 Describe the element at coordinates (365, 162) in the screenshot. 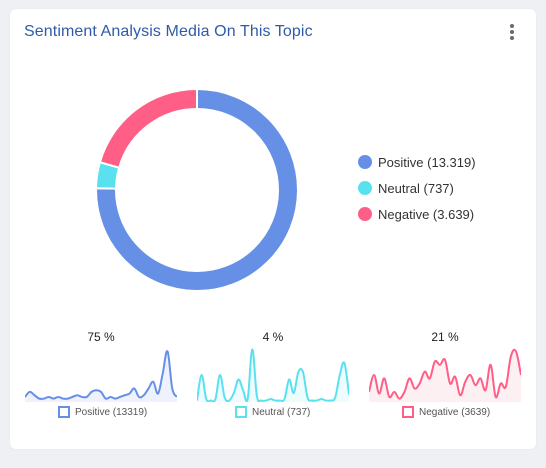

I see `legend-dot-positive` at that location.